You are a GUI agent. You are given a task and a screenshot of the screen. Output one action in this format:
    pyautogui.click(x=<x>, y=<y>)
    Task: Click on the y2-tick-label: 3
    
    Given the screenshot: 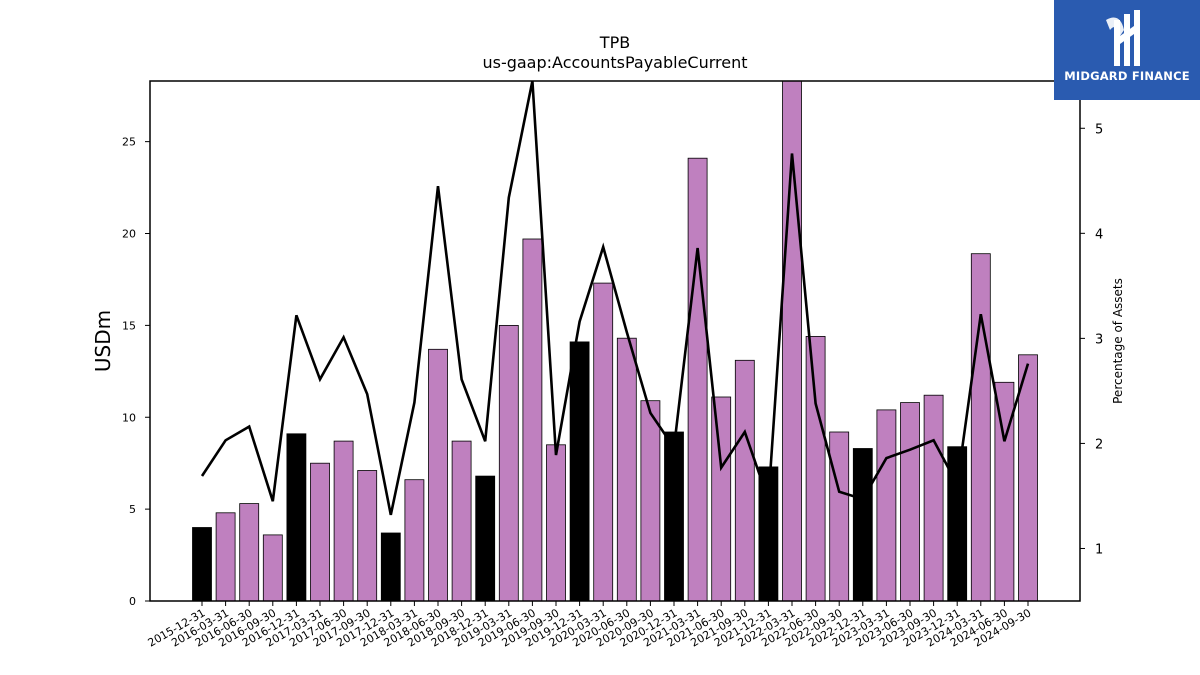 What is the action you would take?
    pyautogui.click(x=1099, y=339)
    